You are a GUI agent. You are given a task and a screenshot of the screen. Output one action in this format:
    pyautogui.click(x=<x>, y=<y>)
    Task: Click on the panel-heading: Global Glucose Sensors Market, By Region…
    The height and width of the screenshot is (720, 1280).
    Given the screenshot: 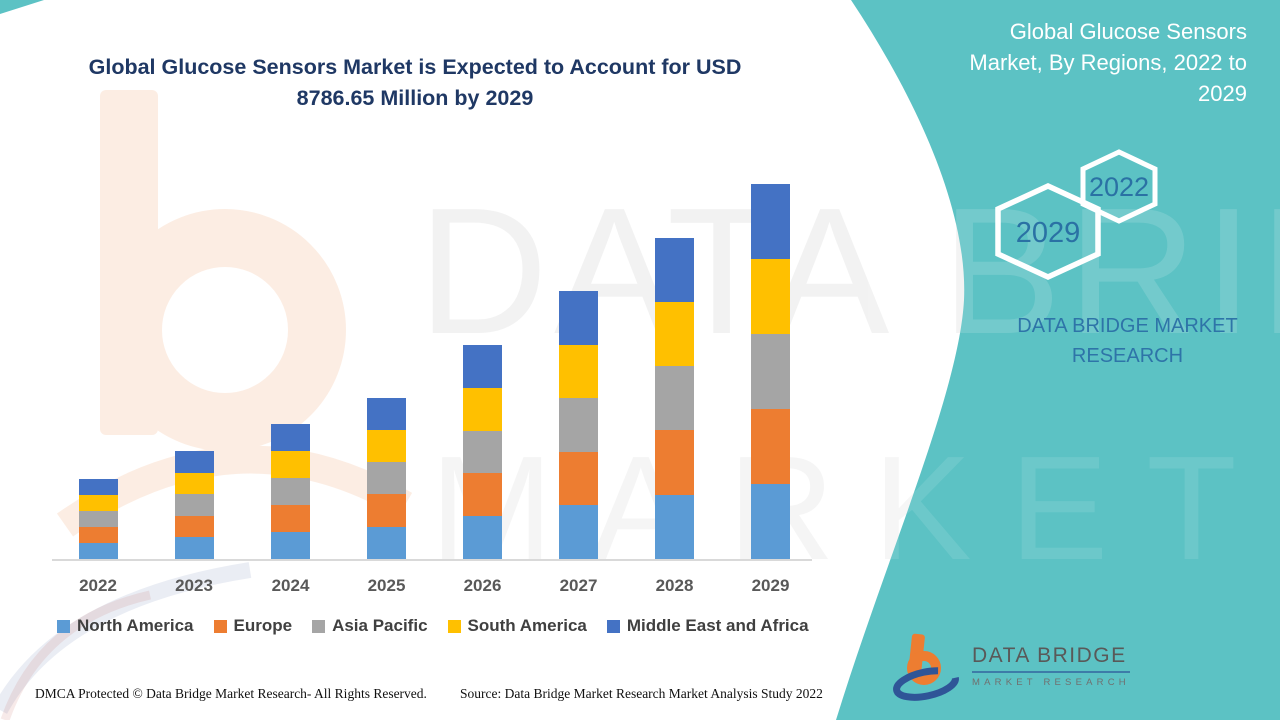 What is the action you would take?
    pyautogui.click(x=1108, y=62)
    